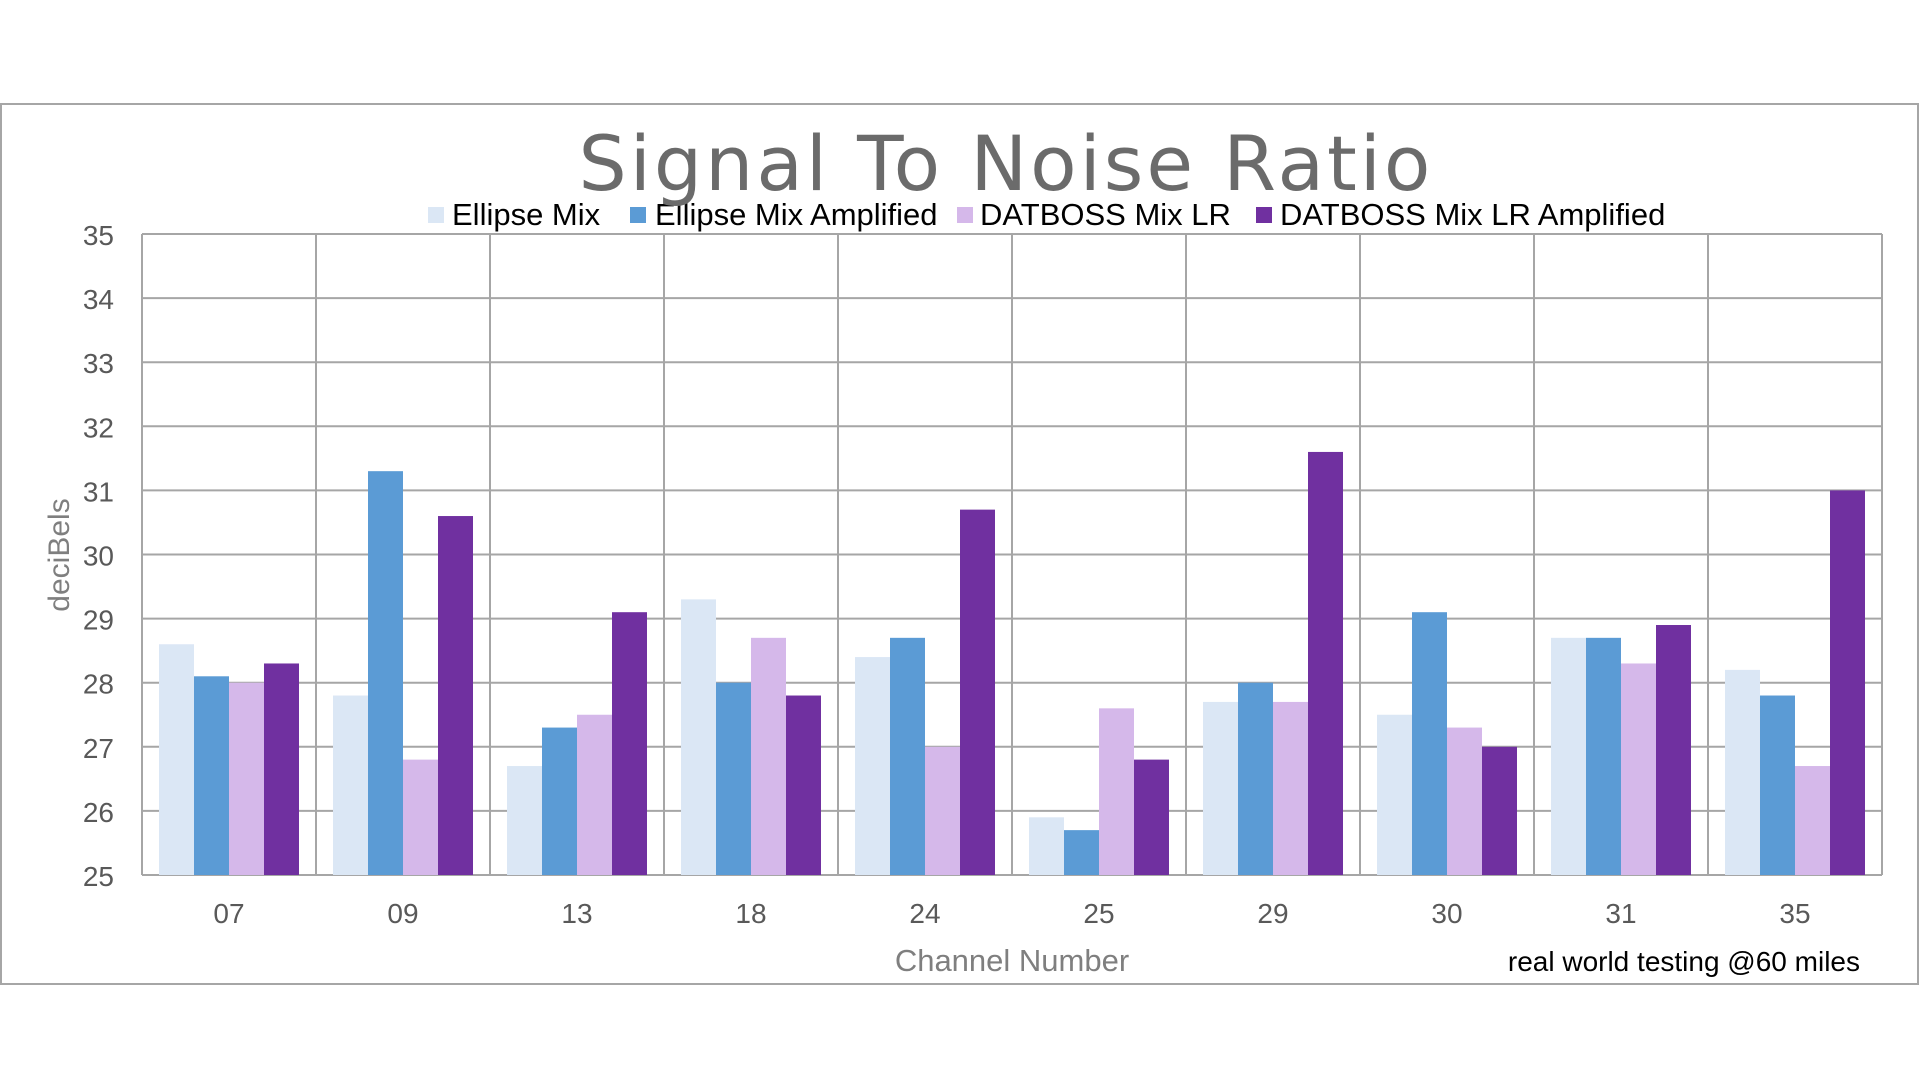 Image resolution: width=1920 pixels, height=1085 pixels. Describe the element at coordinates (98, 620) in the screenshot. I see `y-tick-label: 29` at that location.